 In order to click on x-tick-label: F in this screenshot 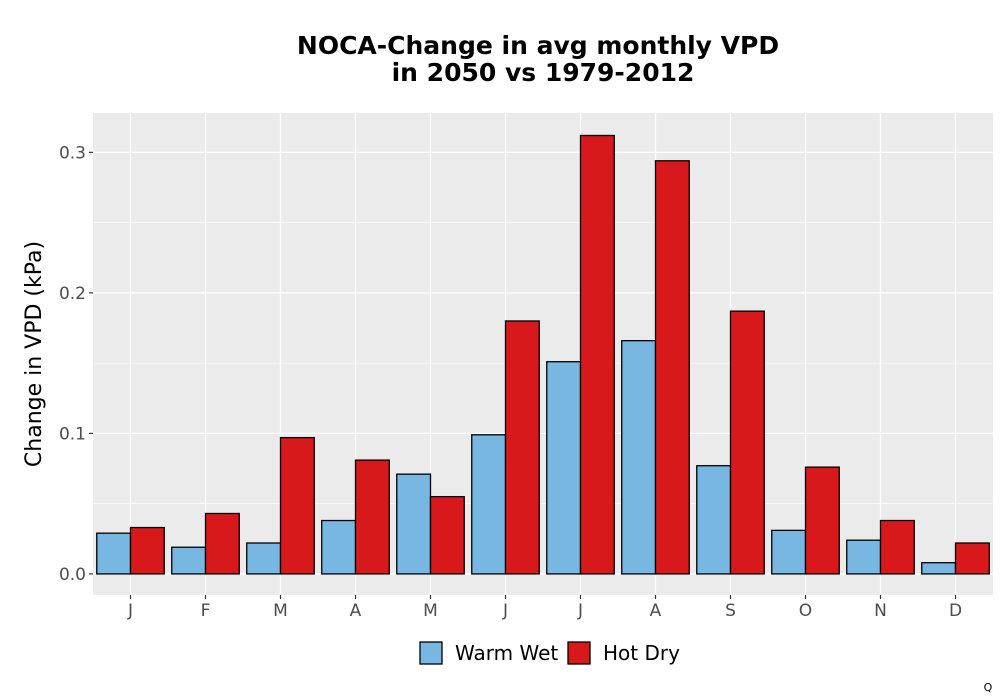, I will do `click(206, 611)`.